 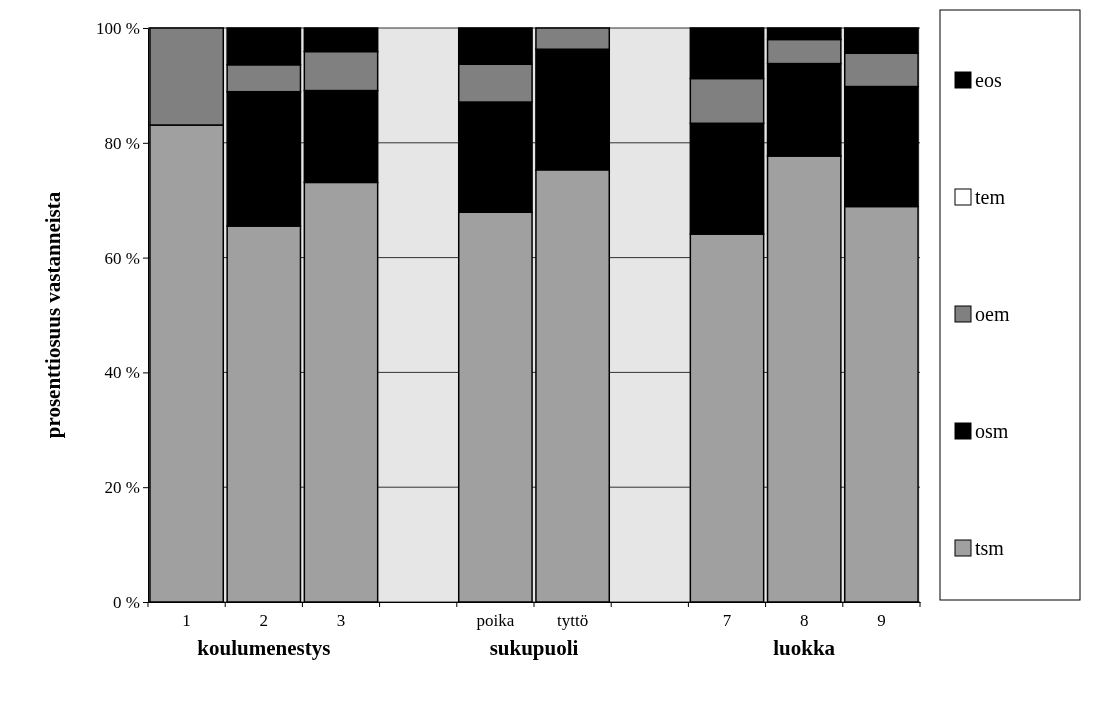 What do you see at coordinates (122, 258) in the screenshot?
I see `y-tick-label: 60 %` at bounding box center [122, 258].